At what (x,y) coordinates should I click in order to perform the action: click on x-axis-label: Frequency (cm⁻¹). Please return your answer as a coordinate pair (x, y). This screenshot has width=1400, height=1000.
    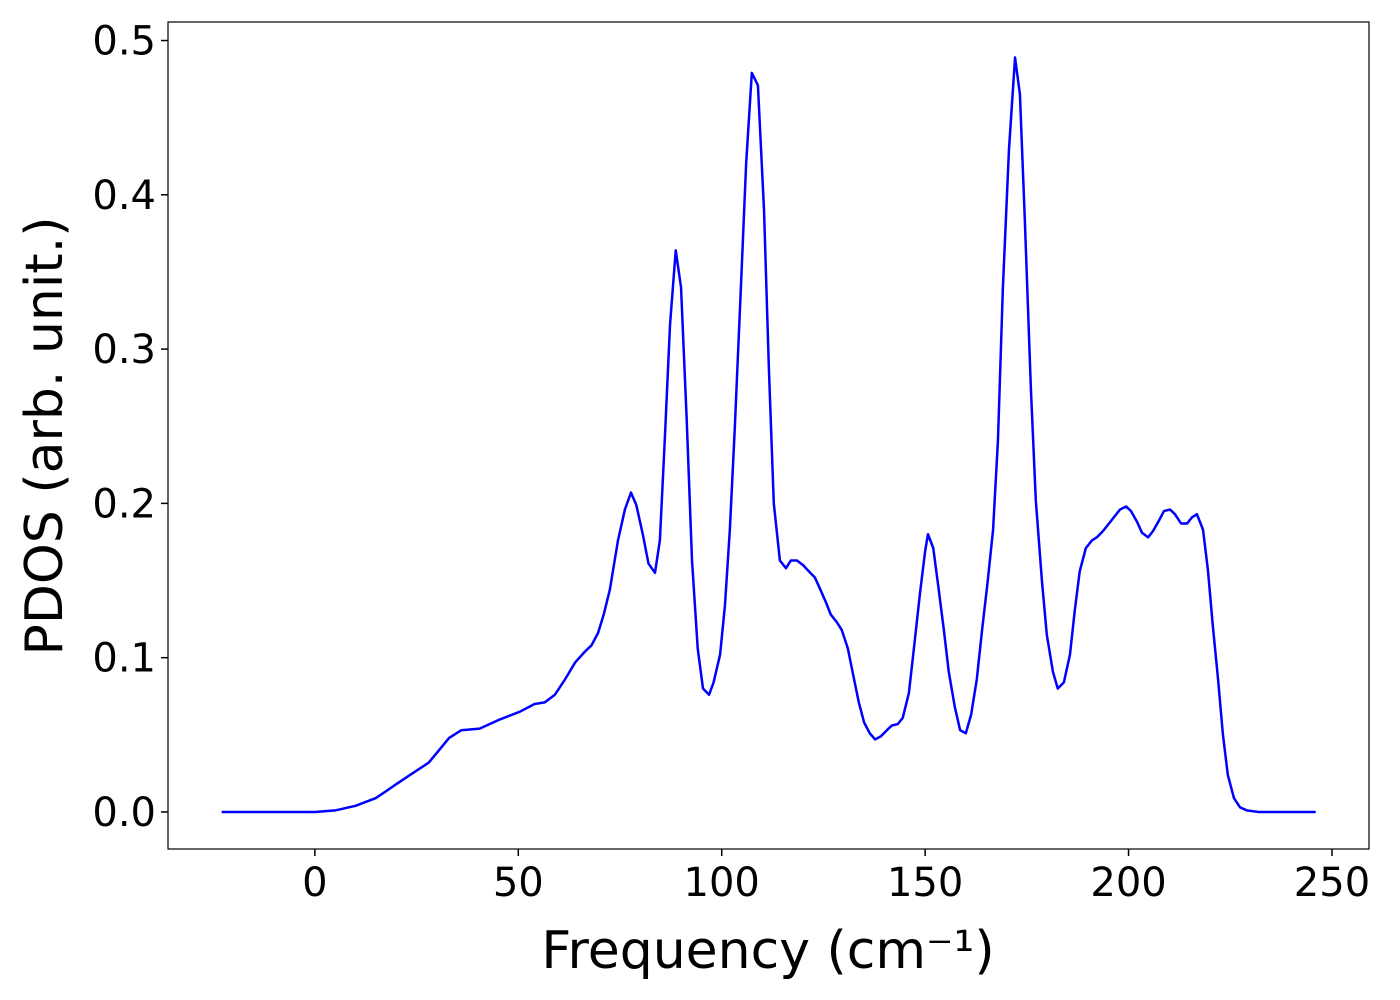
    Looking at the image, I should click on (767, 951).